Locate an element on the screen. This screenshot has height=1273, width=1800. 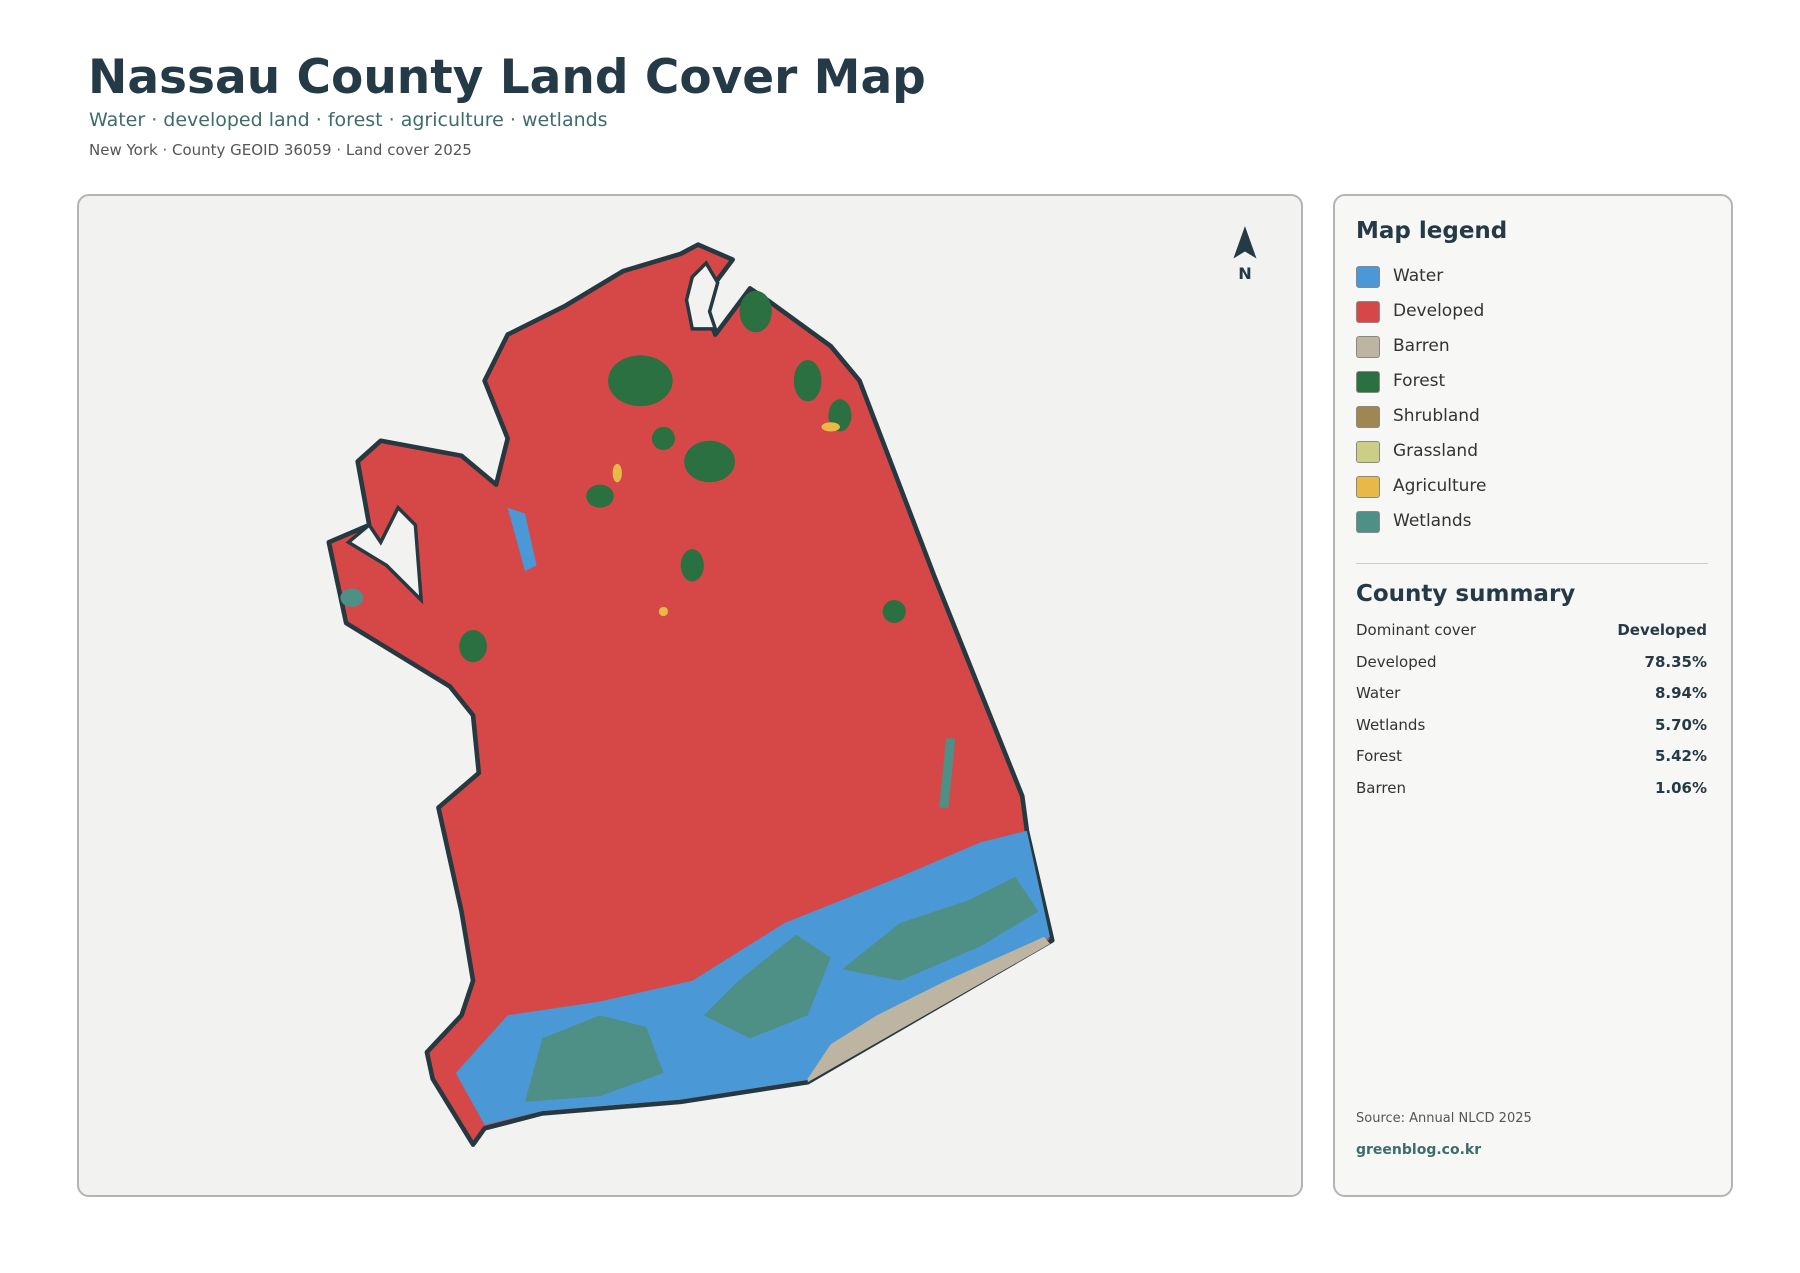
summary-title: County summary is located at coordinates (1466, 594).